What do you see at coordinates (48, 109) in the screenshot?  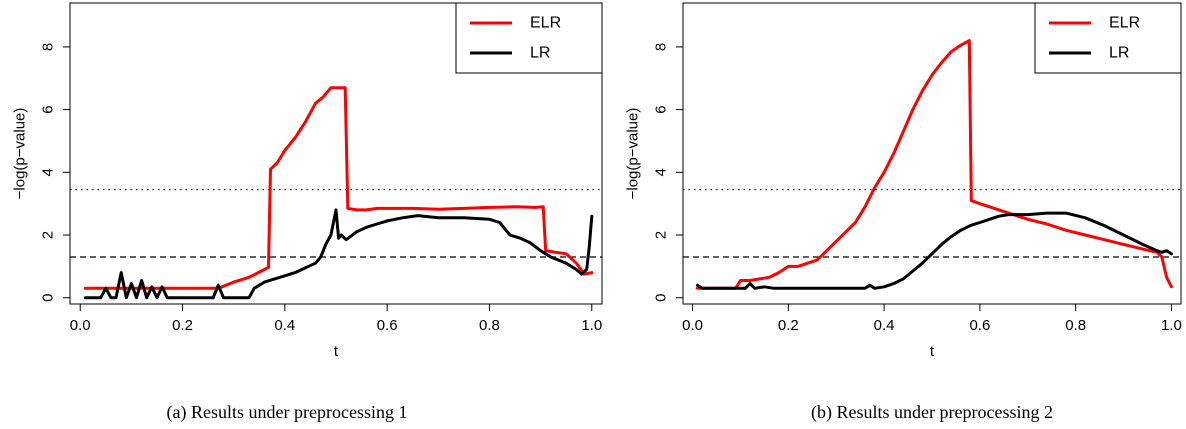 I see `panel-a-y-tick-label: 6` at bounding box center [48, 109].